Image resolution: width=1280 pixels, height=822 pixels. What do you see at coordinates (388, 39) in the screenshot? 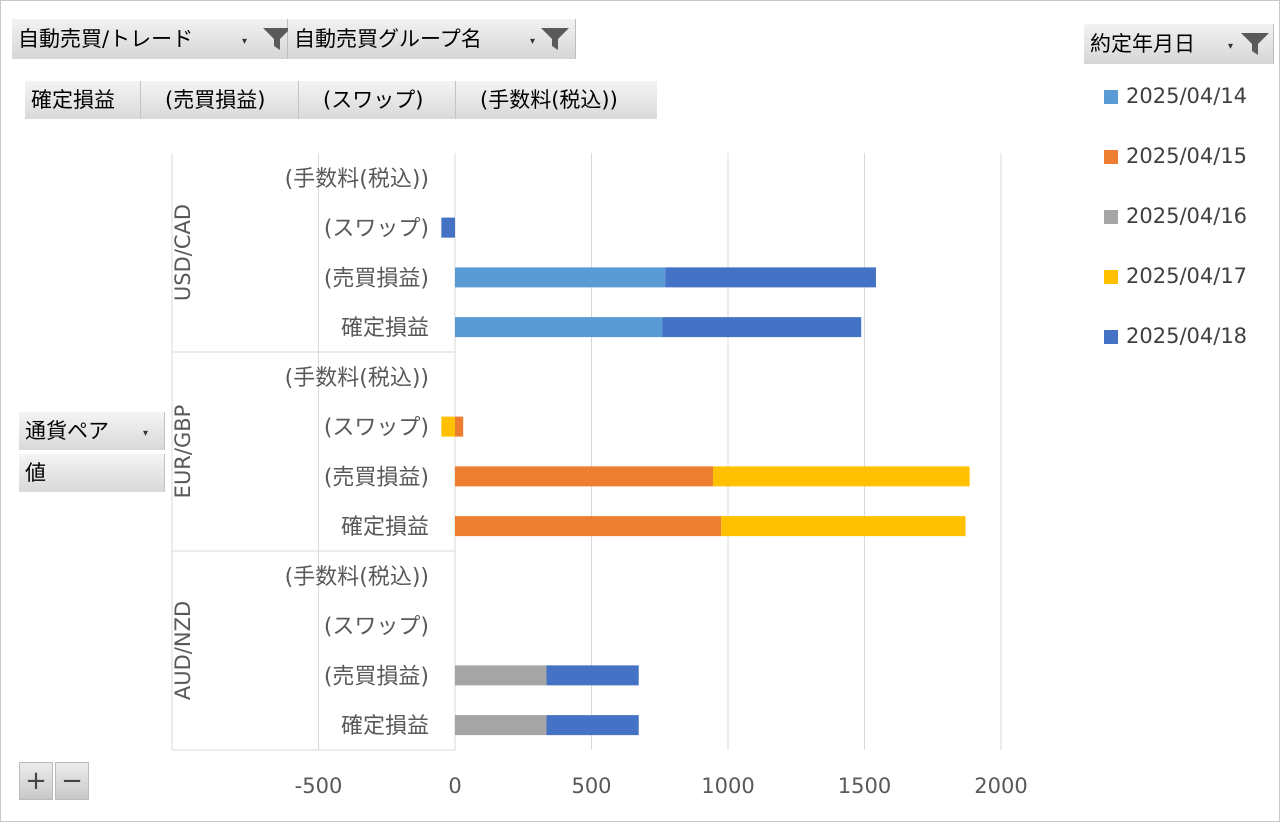
I see `filter-label: 自動売買グループ名` at bounding box center [388, 39].